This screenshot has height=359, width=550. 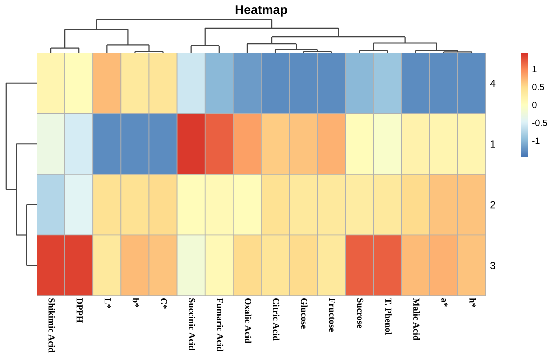 What do you see at coordinates (164, 303) in the screenshot?
I see `x-tick-label: C*` at bounding box center [164, 303].